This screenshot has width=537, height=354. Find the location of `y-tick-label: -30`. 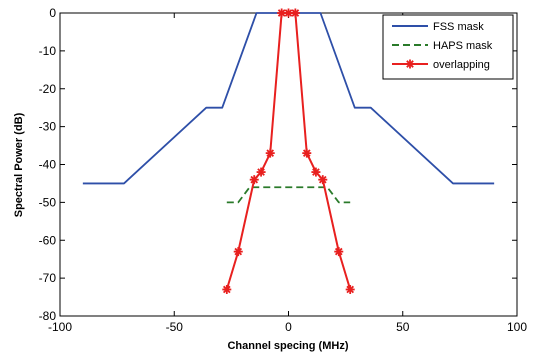

y-tick-label: -30 is located at coordinates (48, 127).